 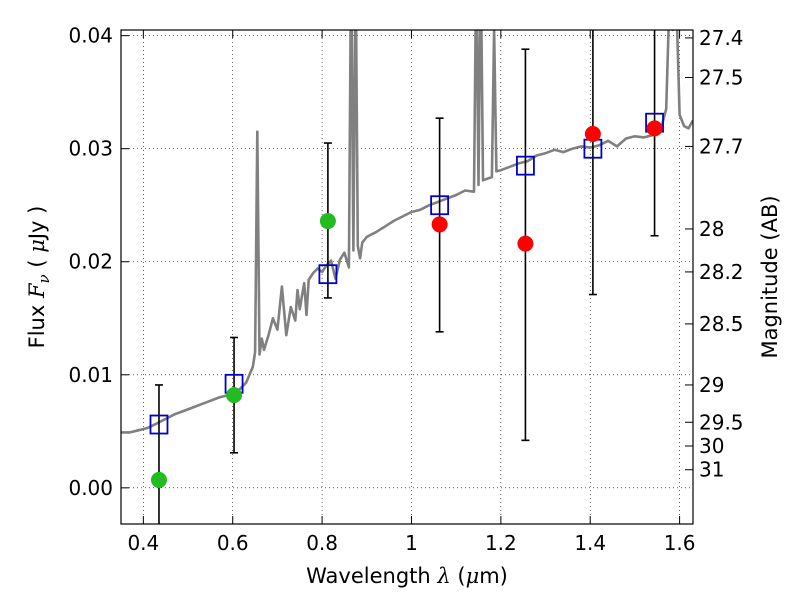 I want to click on y2-tick-label: 29.5, so click(x=721, y=422).